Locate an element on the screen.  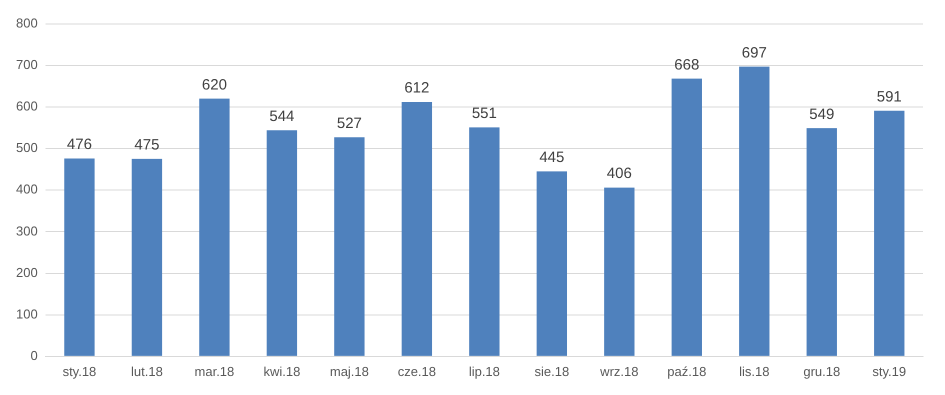
x-tick-label: lip.18 is located at coordinates (484, 371).